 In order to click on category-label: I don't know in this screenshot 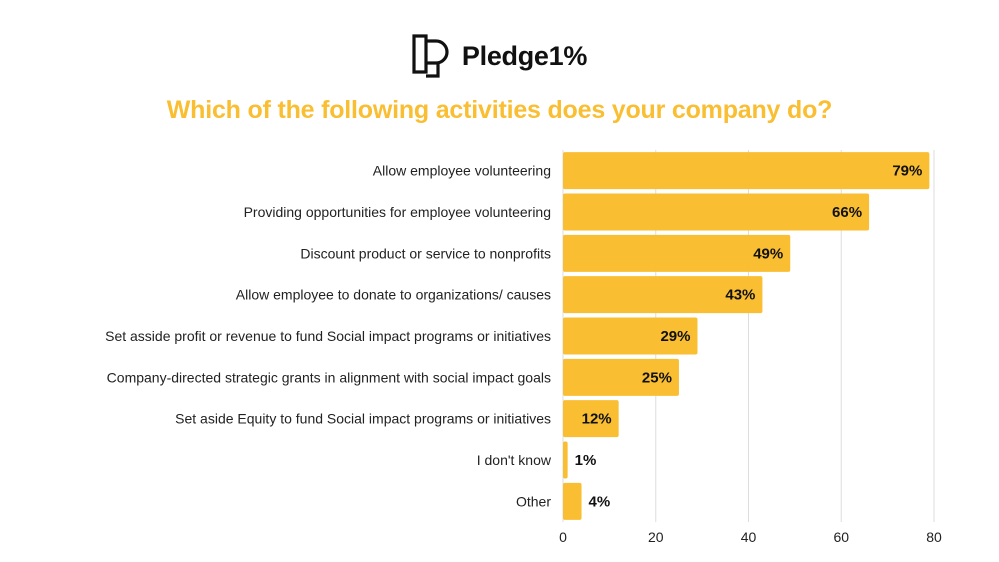, I will do `click(514, 460)`.